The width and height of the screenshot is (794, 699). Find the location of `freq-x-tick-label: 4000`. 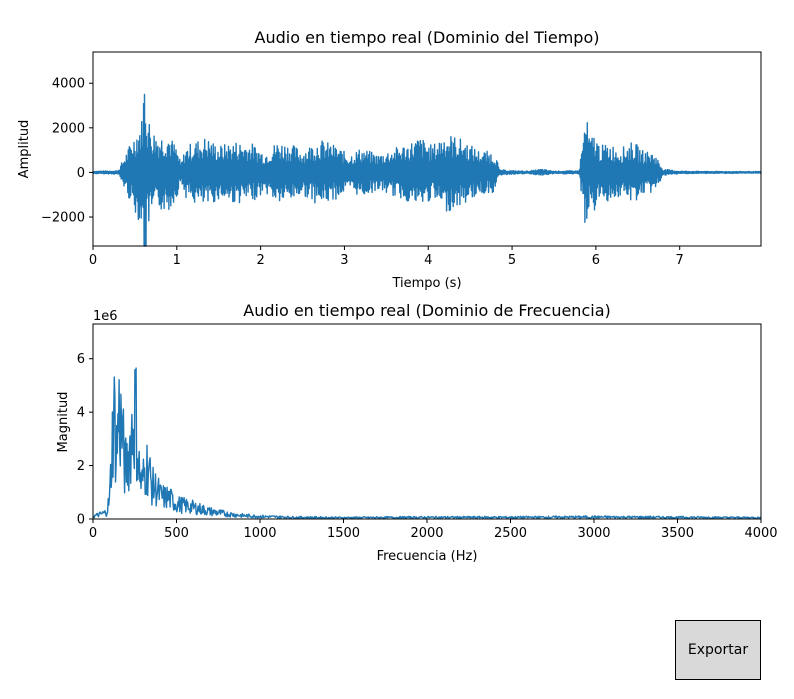

freq-x-tick-label: 4000 is located at coordinates (760, 533).